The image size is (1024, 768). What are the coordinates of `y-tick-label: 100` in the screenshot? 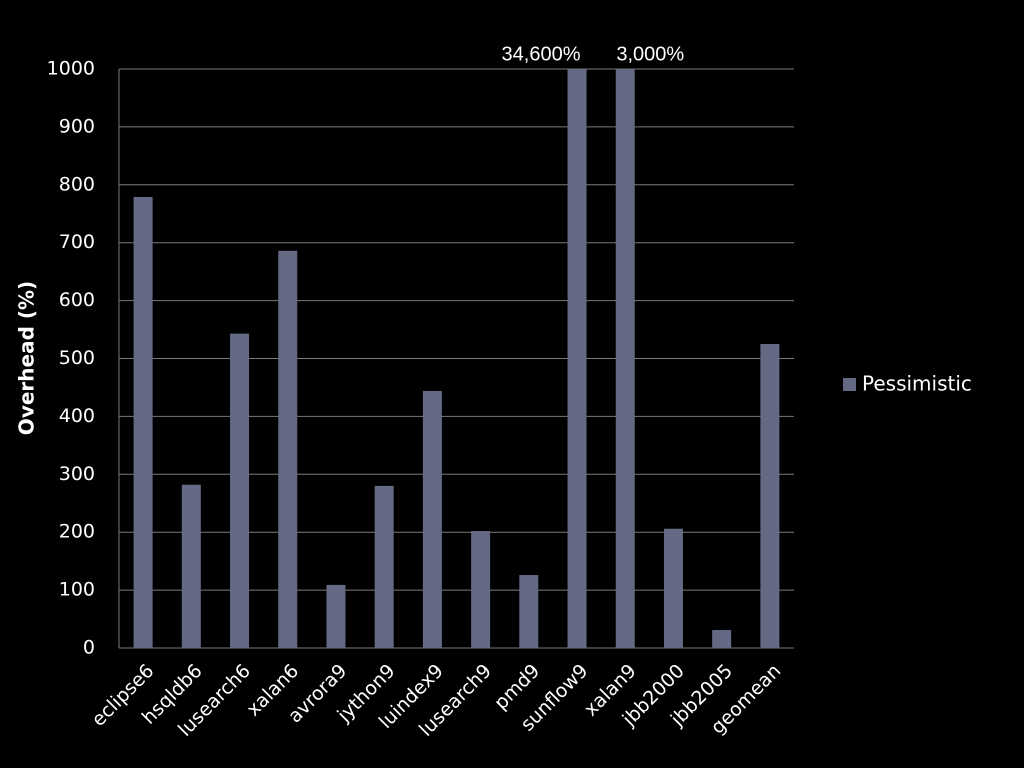 It's located at (77, 590).